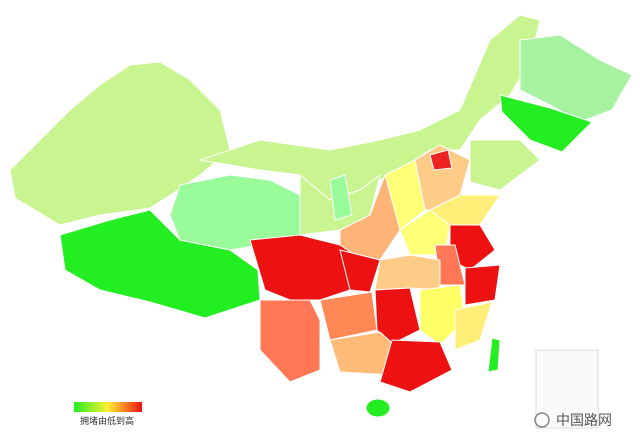 The height and width of the screenshot is (448, 640). Describe the element at coordinates (108, 407) in the screenshot. I see `legend-bar` at that location.